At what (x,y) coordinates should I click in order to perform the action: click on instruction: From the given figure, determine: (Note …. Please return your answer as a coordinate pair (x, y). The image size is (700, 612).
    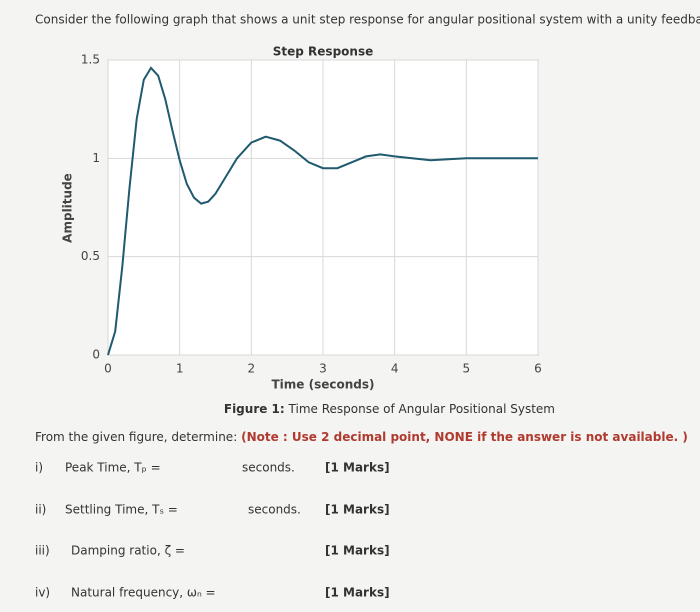
    Looking at the image, I should click on (361, 437).